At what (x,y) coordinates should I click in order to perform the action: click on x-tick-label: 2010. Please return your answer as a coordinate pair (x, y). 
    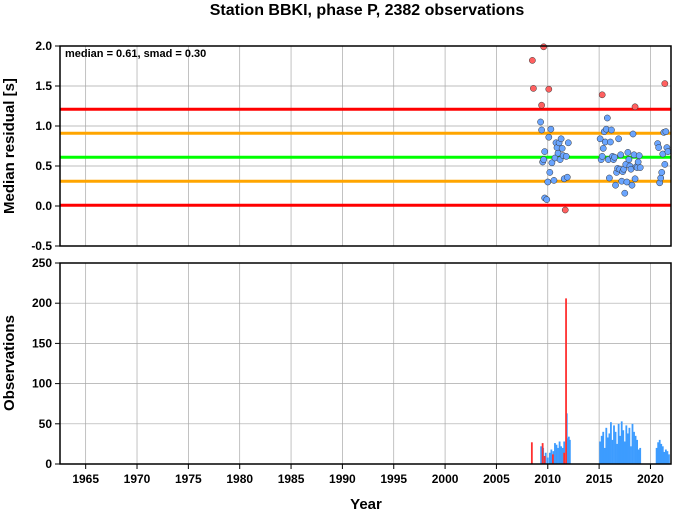
    Looking at the image, I should click on (547, 479).